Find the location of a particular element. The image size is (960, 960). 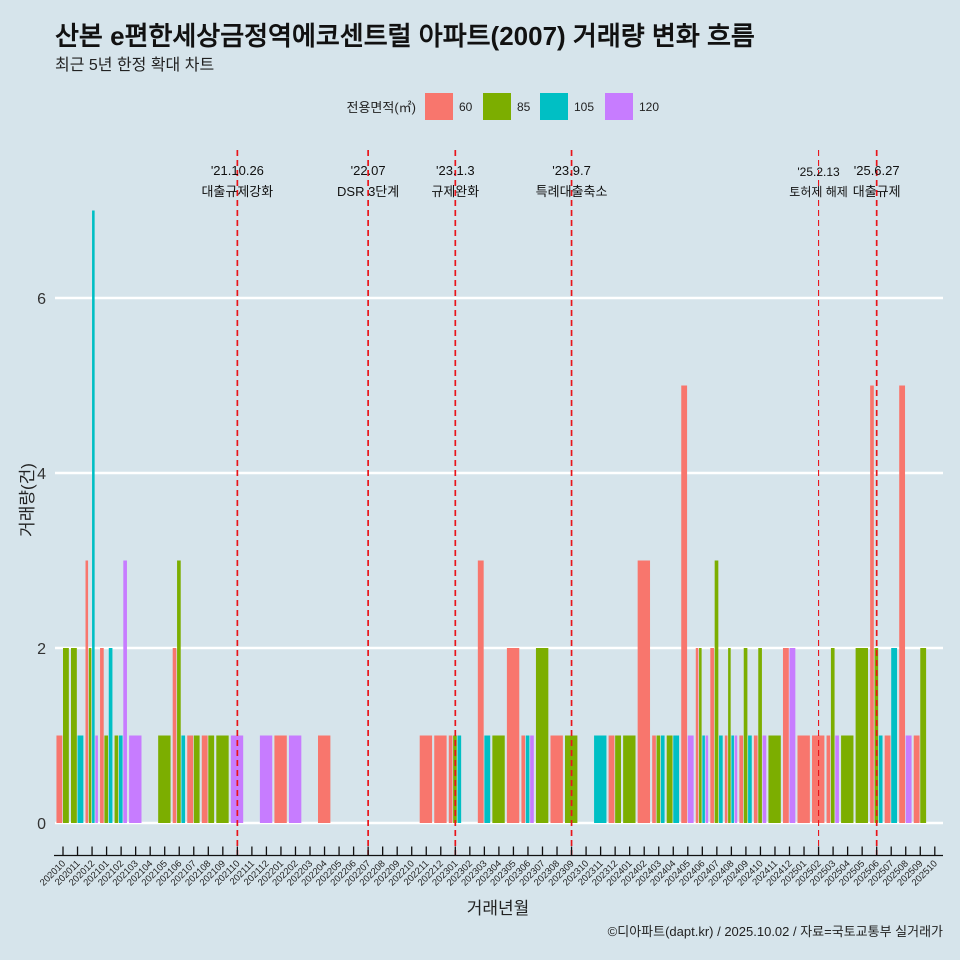

annotation-label: 규제완화 is located at coordinates (455, 191).